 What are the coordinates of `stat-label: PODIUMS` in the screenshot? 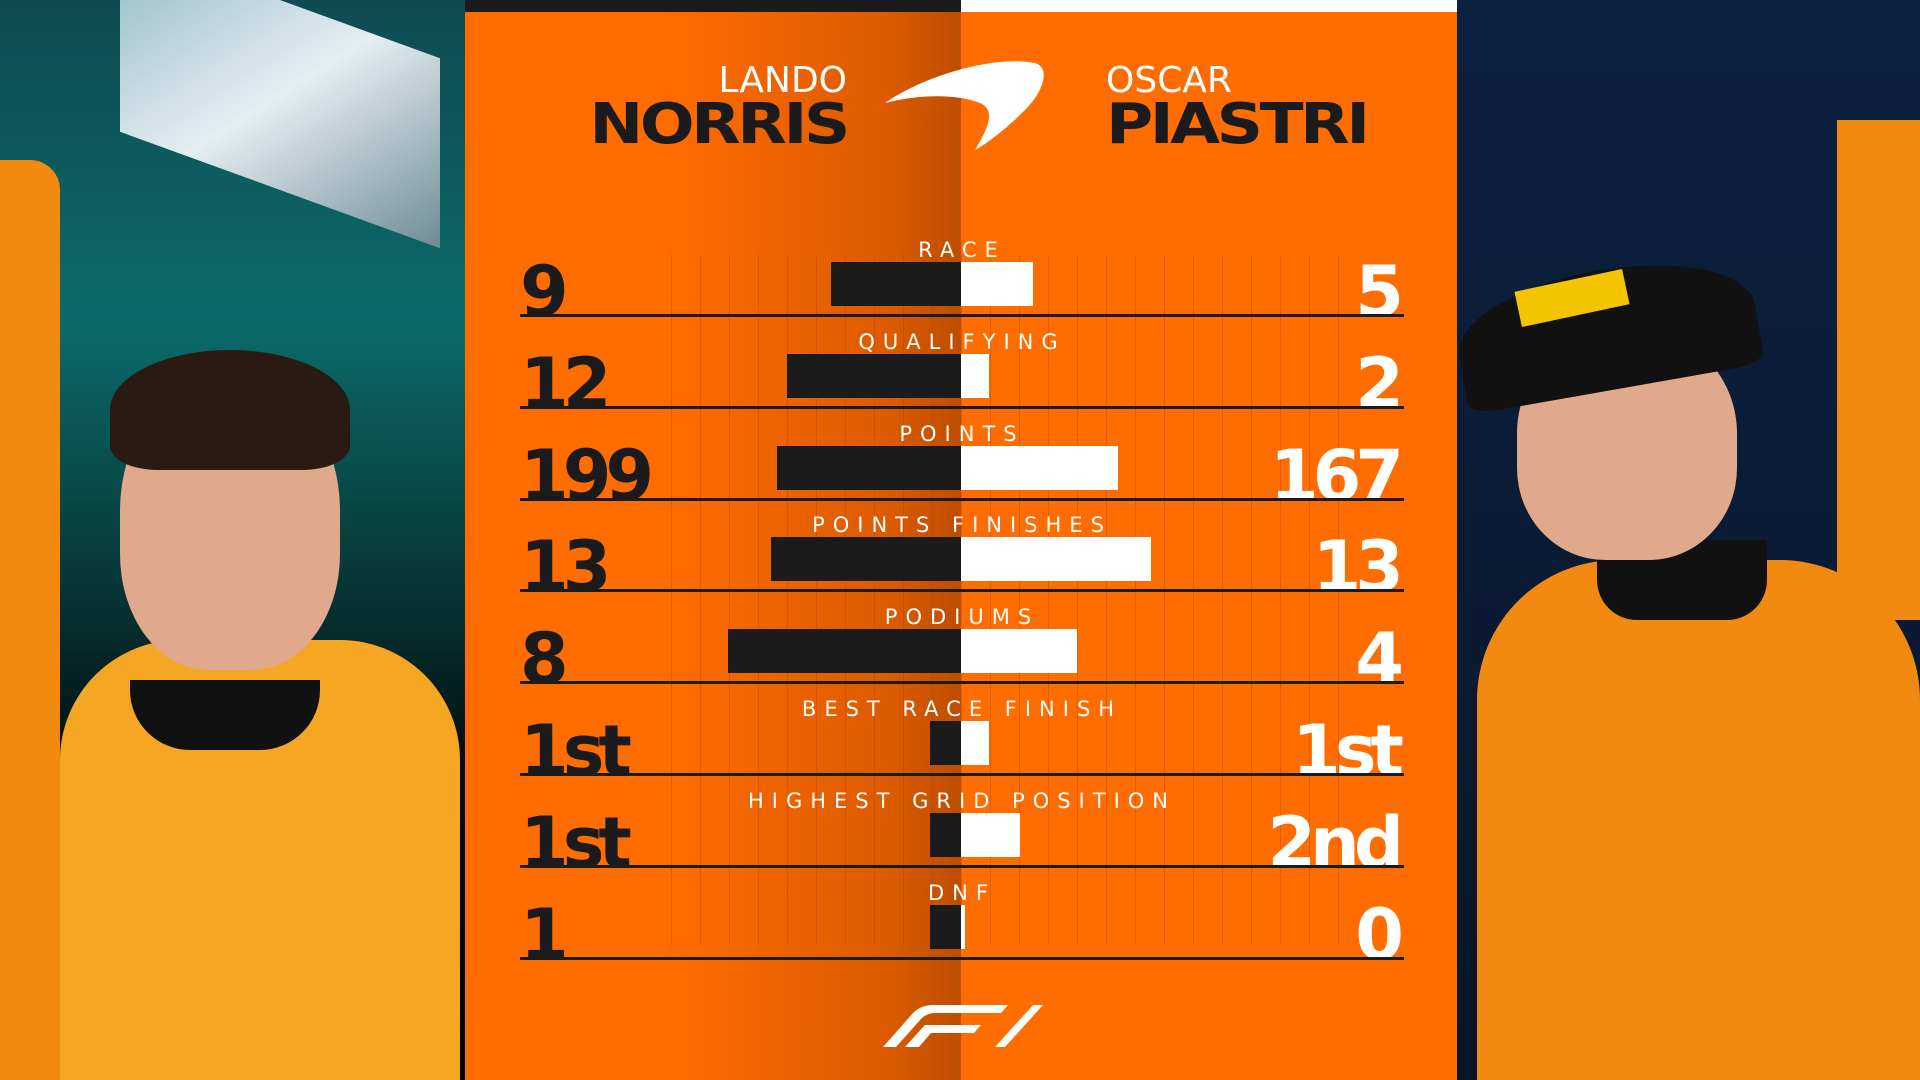 It's located at (962, 617).